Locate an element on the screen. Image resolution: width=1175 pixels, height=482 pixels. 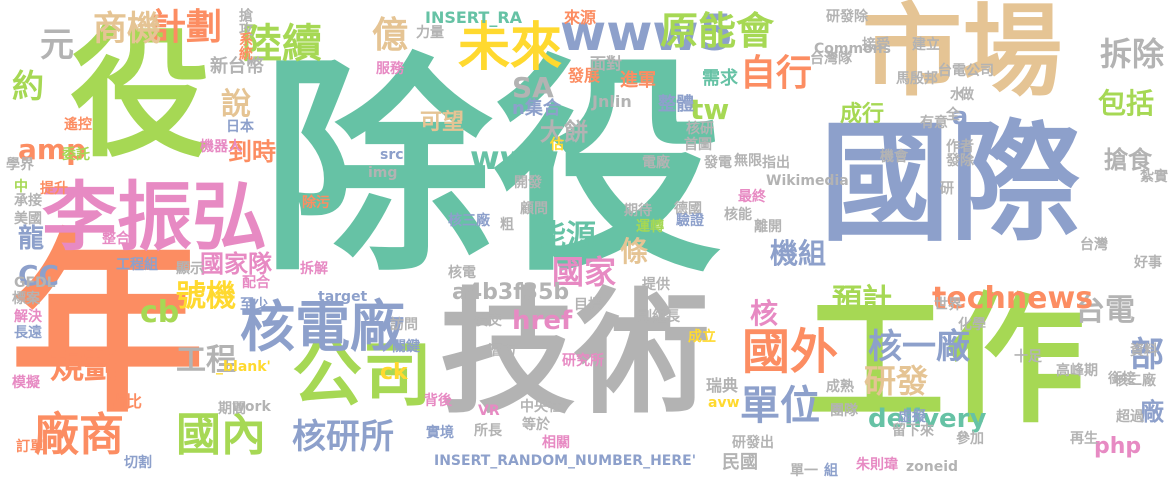
cloud-word: 紮實 is located at coordinates (1154, 177).